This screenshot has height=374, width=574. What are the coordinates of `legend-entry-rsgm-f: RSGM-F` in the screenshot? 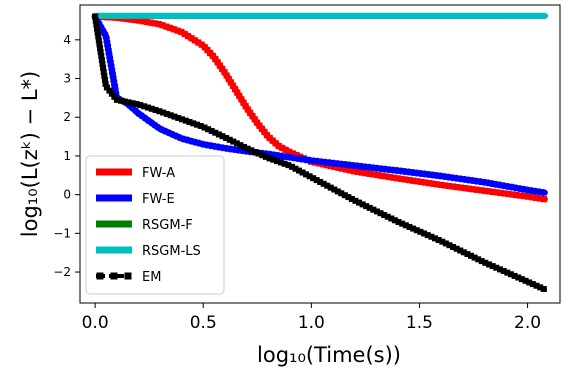 It's located at (144, 225).